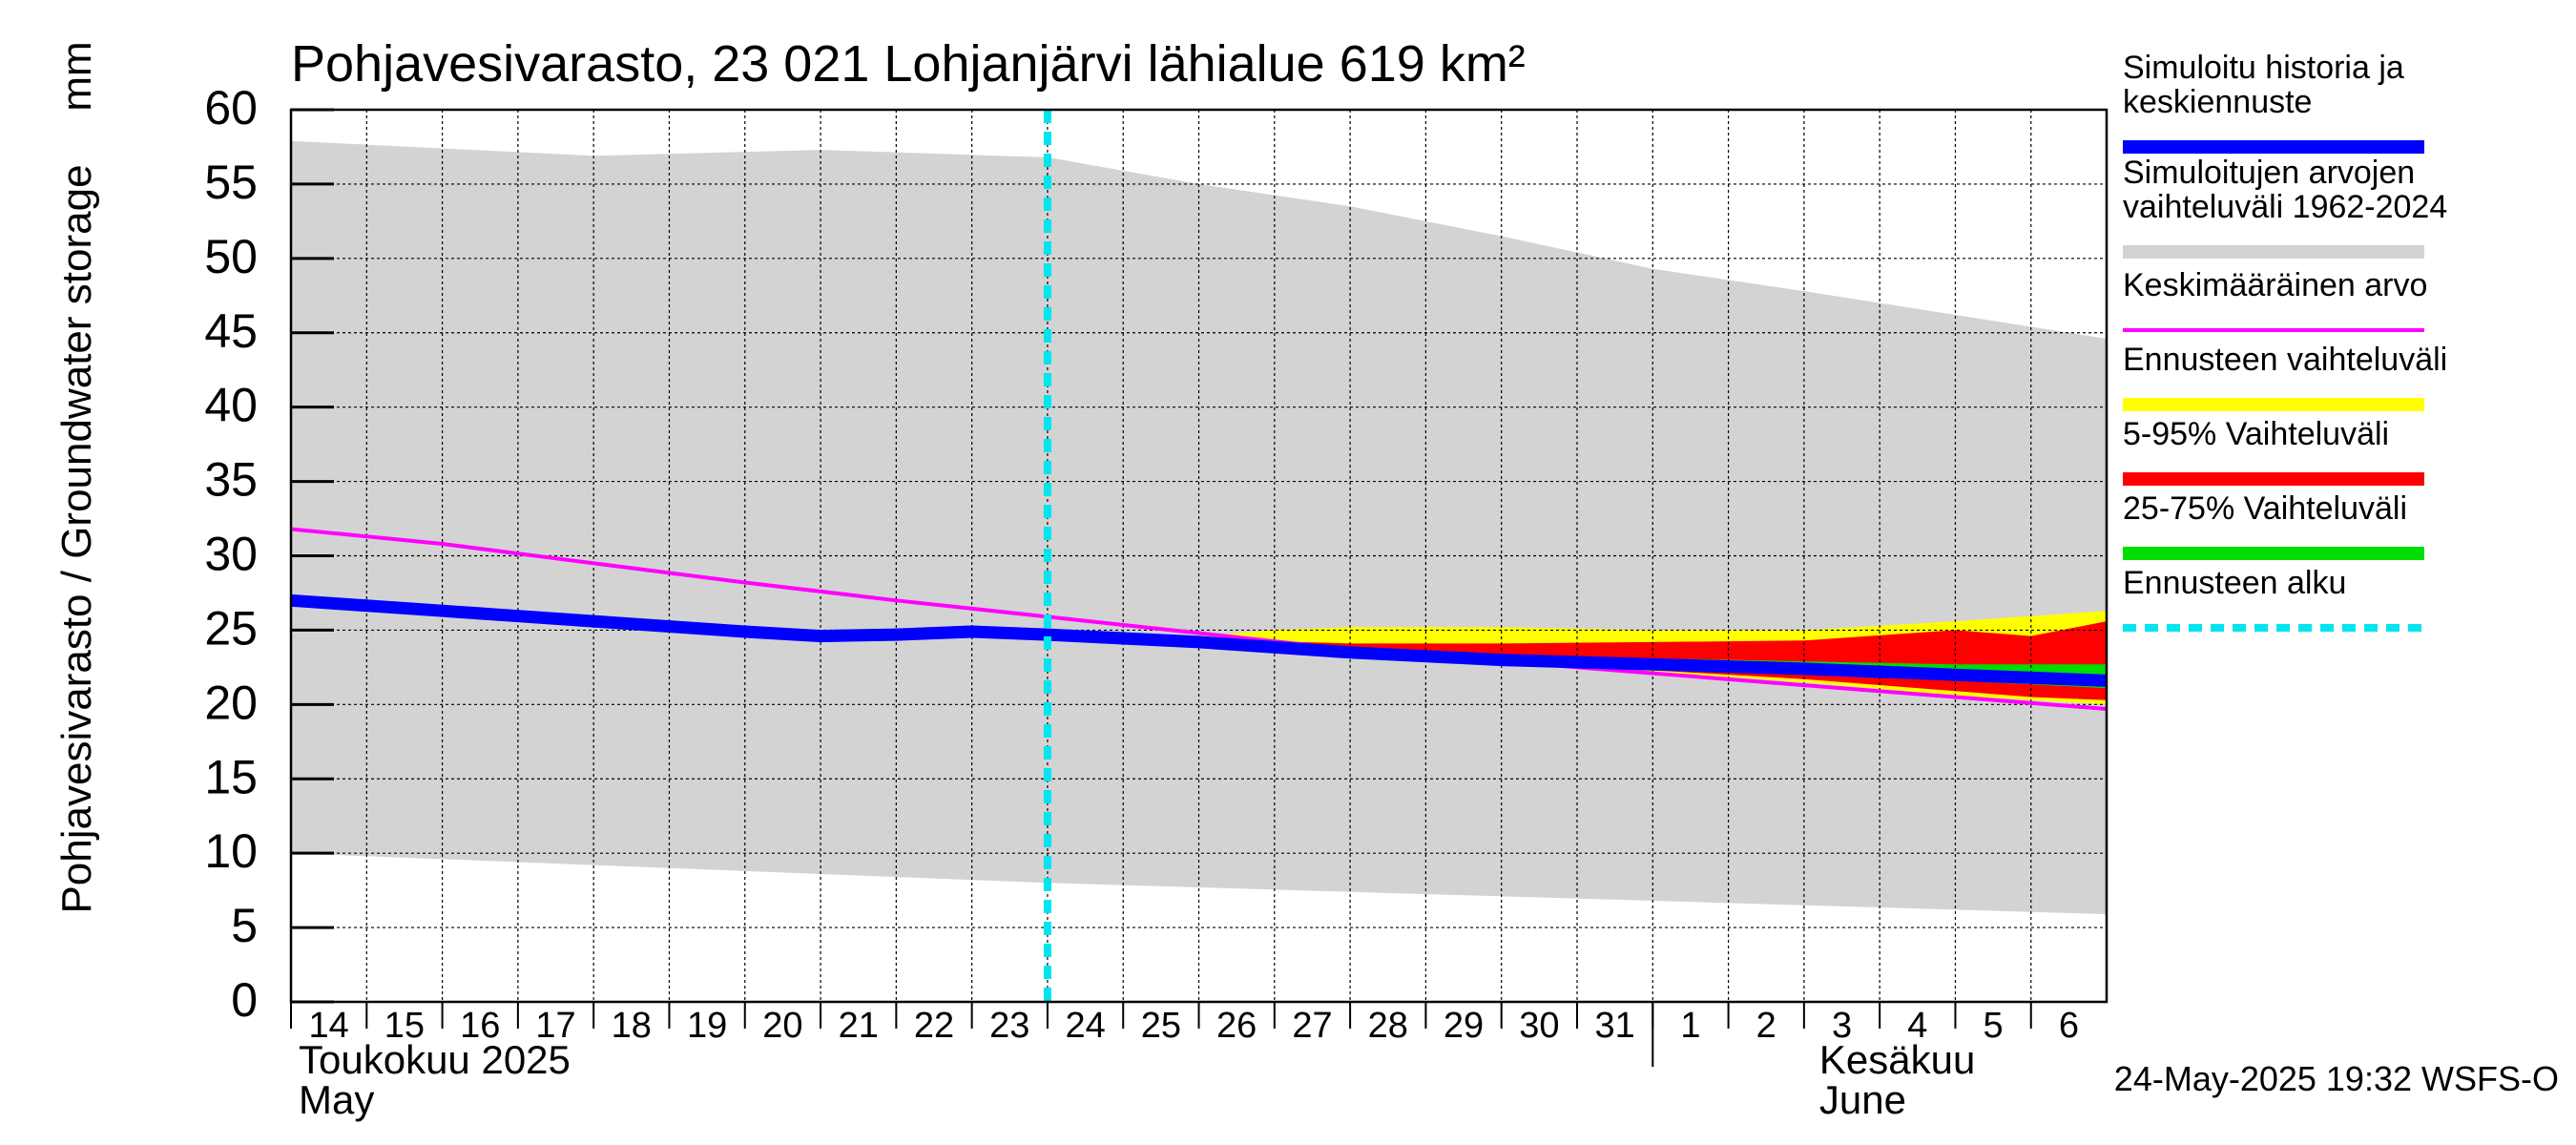  I want to click on x-tick-label: 4, so click(1917, 1026).